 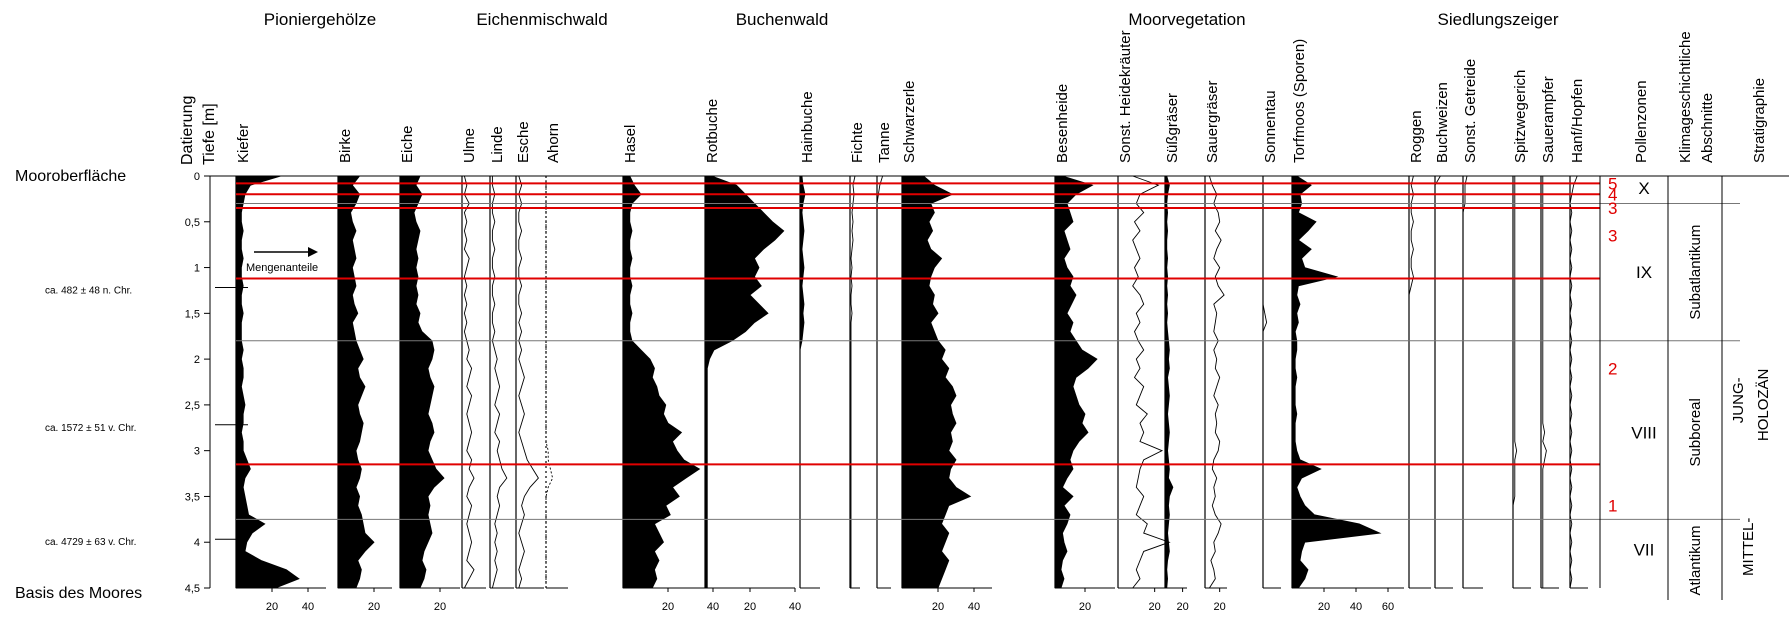 What do you see at coordinates (70, 176) in the screenshot?
I see `mooroberflaeche-label: Mooroberfläche` at bounding box center [70, 176].